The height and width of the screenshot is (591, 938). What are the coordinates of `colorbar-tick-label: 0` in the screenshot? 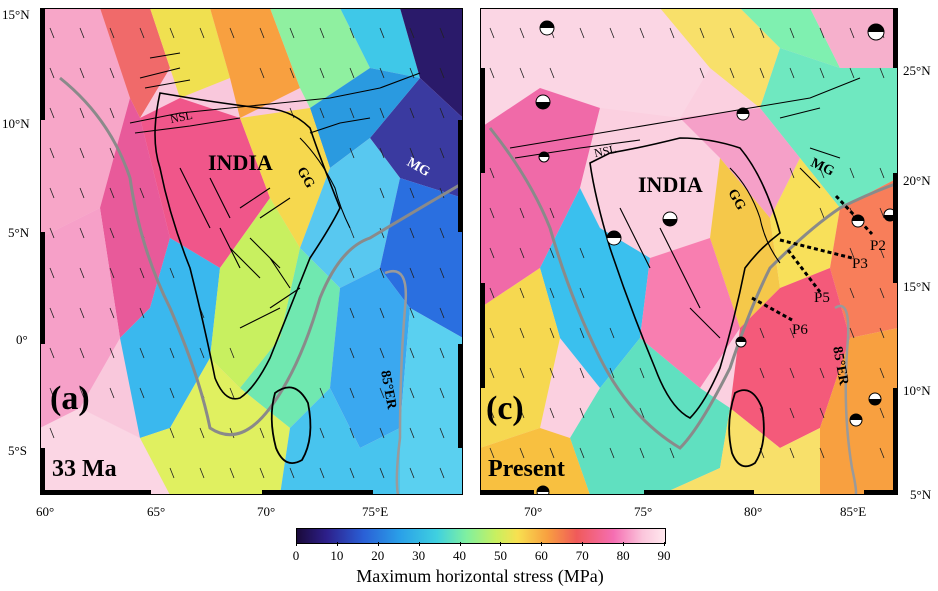 It's located at (296, 555).